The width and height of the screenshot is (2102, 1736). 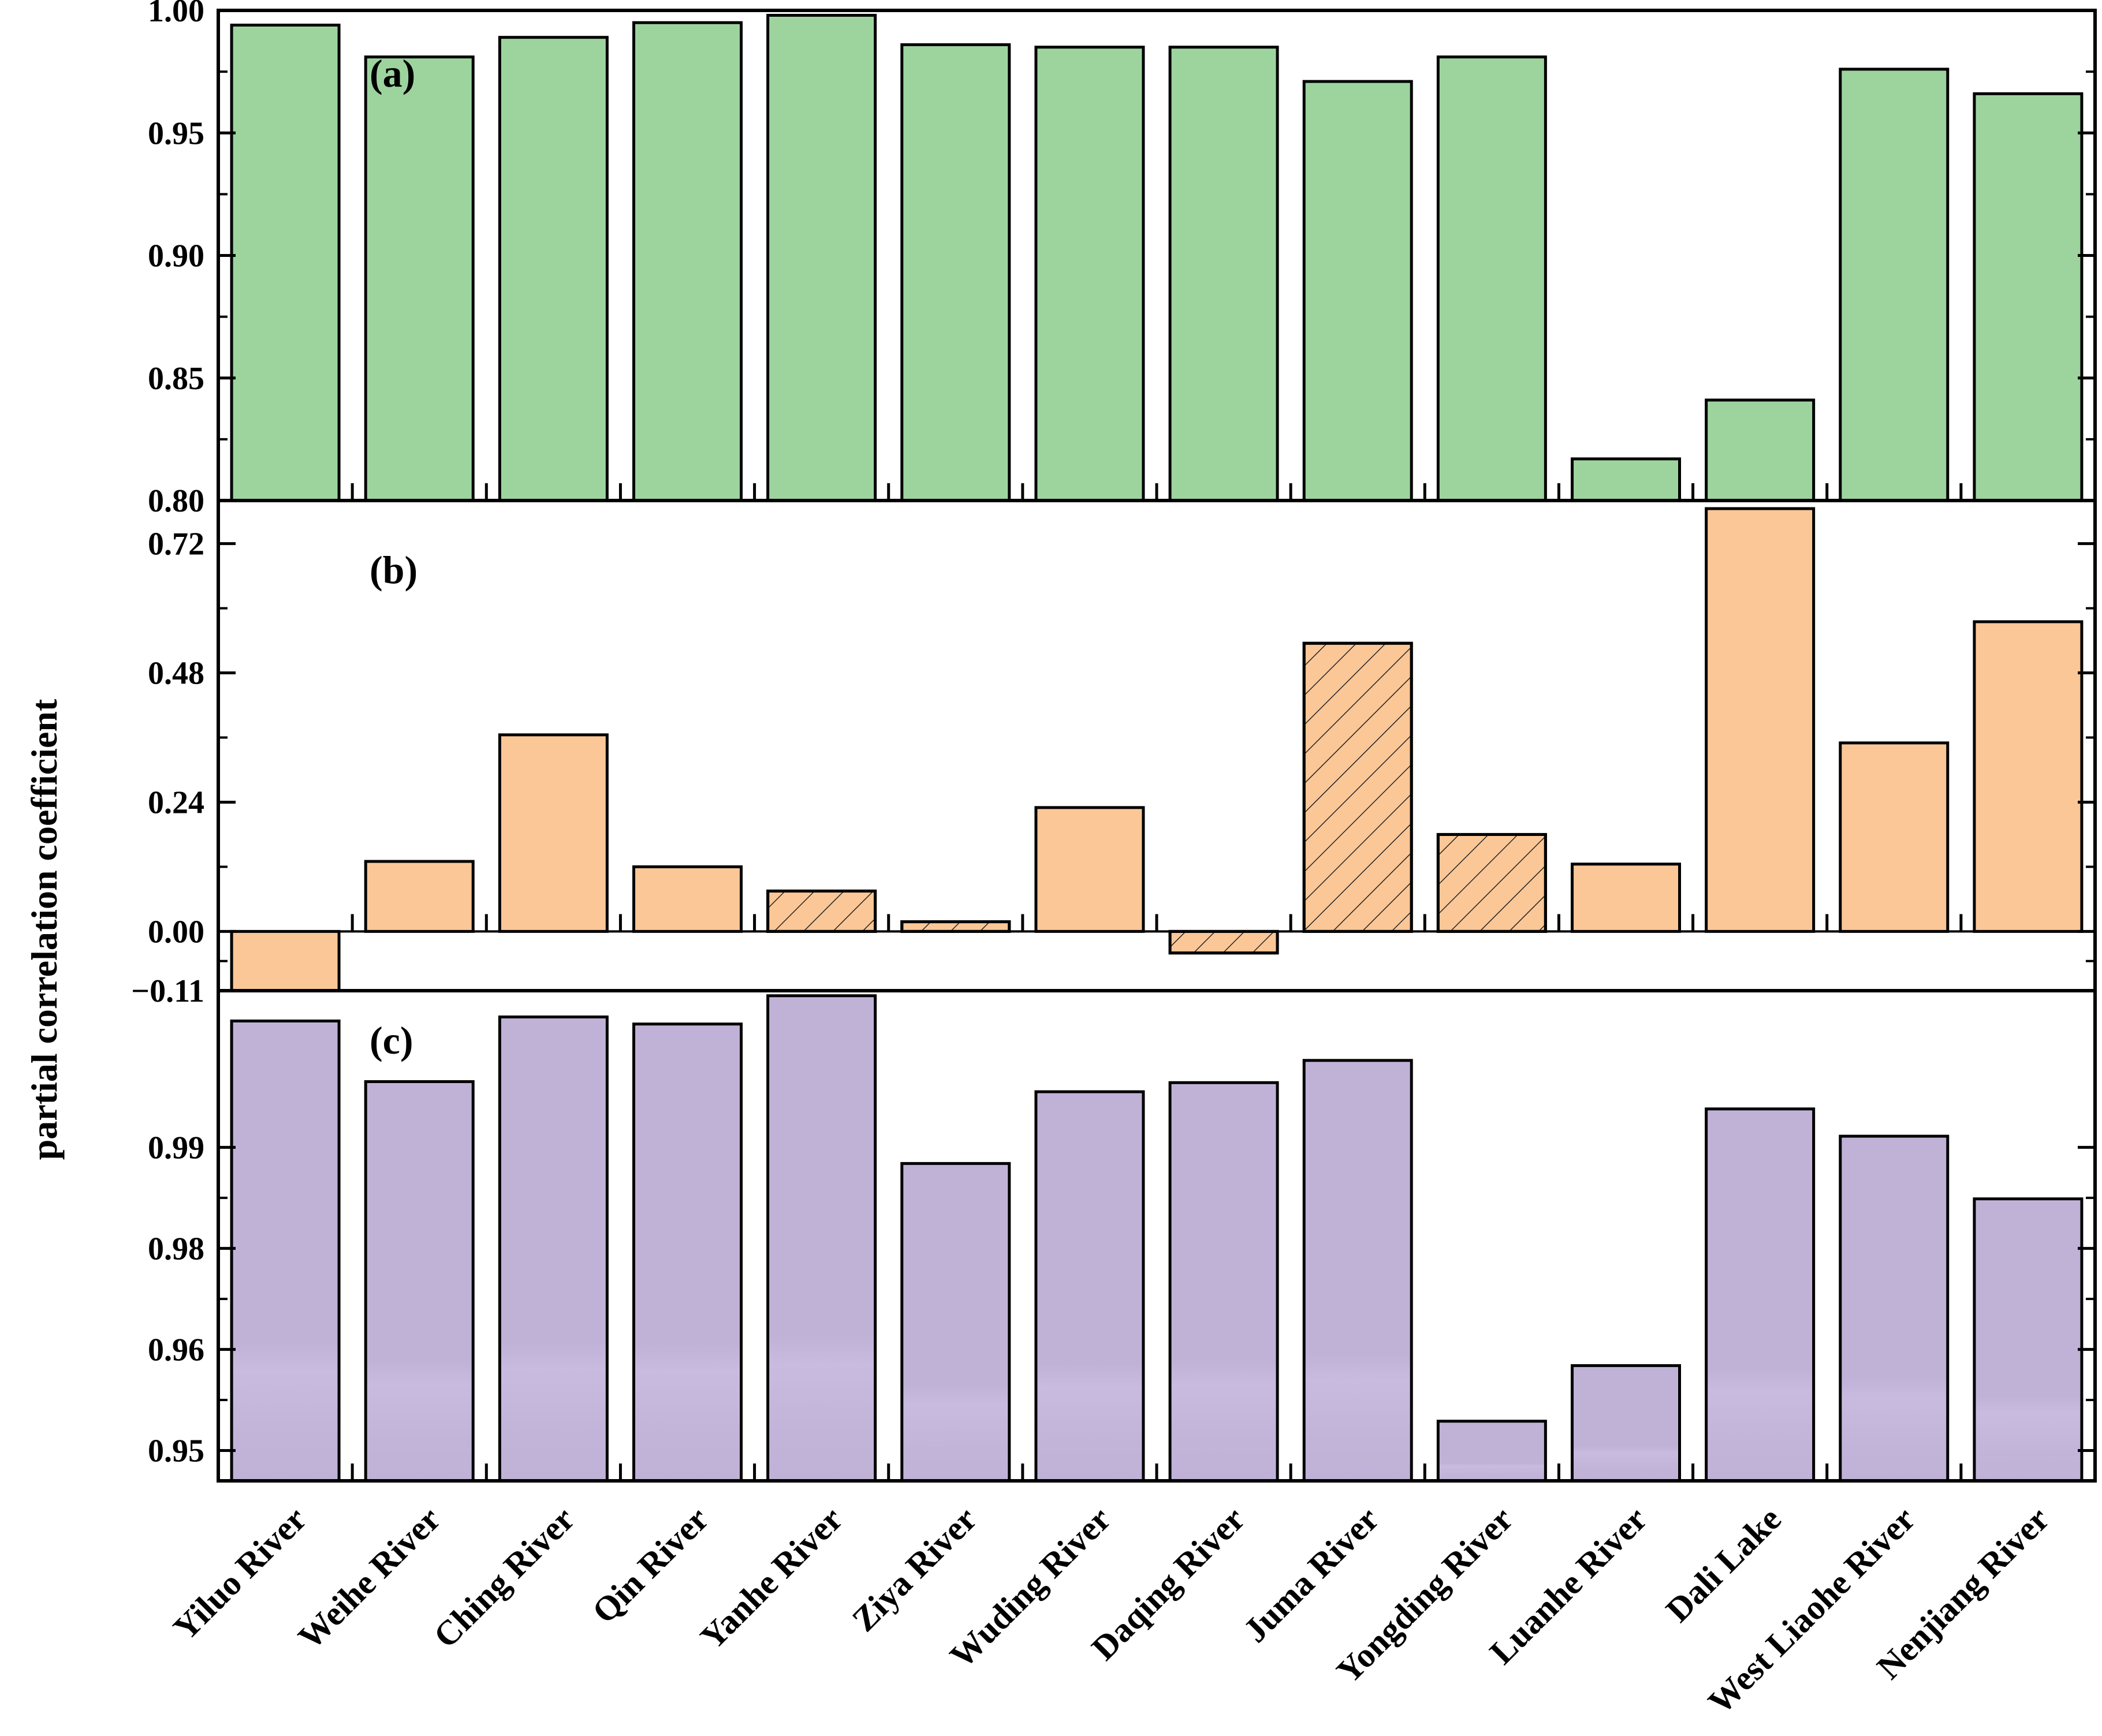 I want to click on panel-label: (c), so click(x=391, y=1040).